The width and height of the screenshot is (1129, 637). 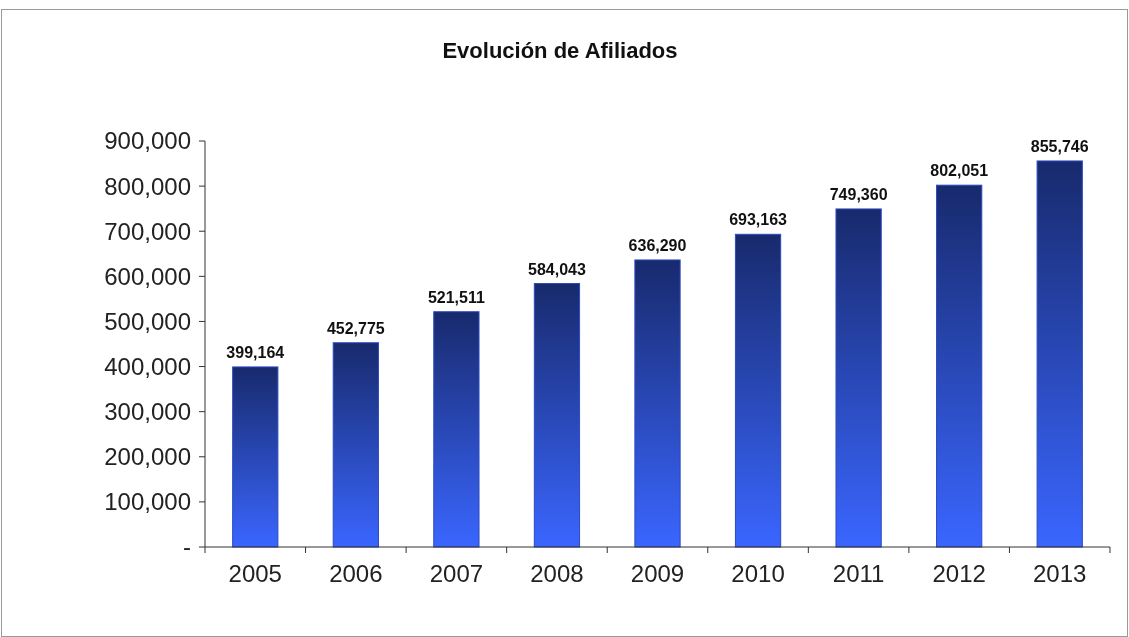 What do you see at coordinates (858, 573) in the screenshot?
I see `x-tick-label: 2011` at bounding box center [858, 573].